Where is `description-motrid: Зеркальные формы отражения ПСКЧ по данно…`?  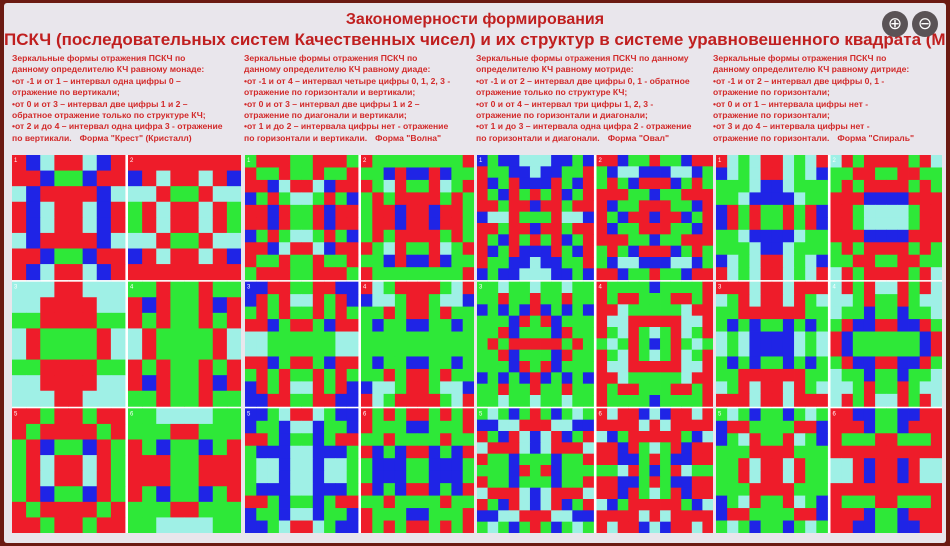 description-motrid: Зеркальные формы отражения ПСКЧ по данно… is located at coordinates (584, 98).